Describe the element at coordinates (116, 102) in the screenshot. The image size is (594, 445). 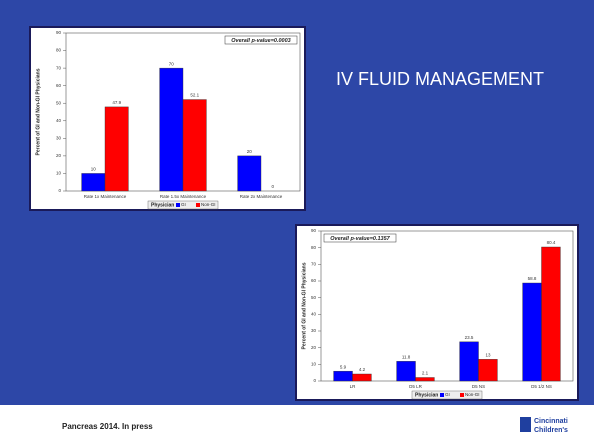
I see `value-label: 47.9` at that location.